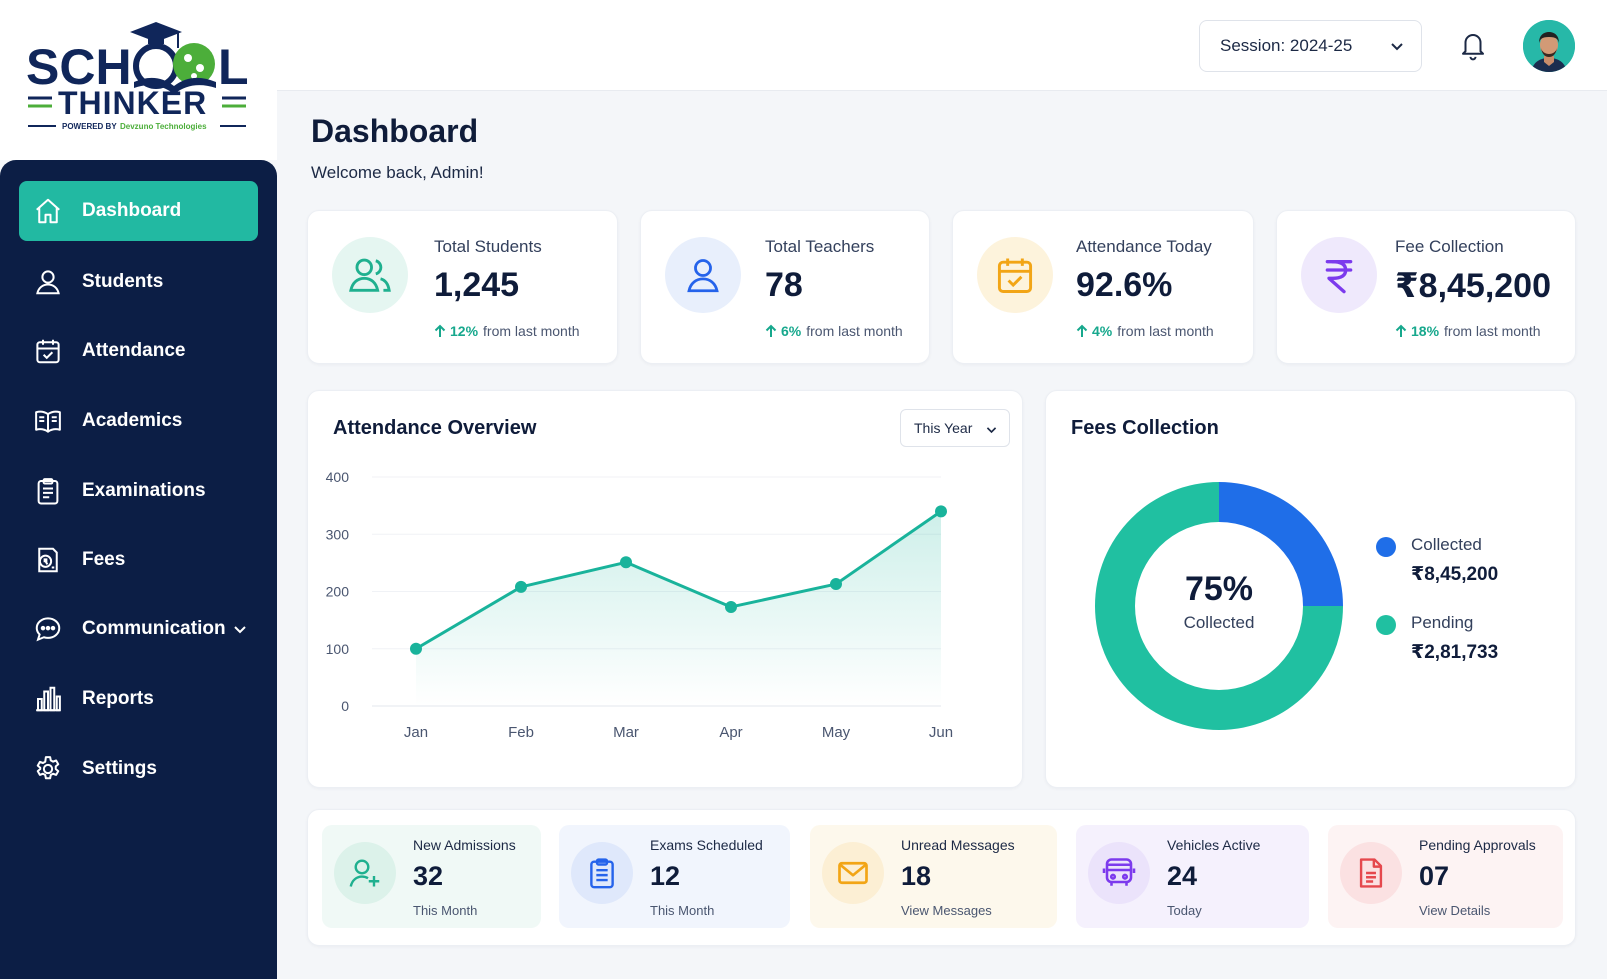 This screenshot has height=979, width=1607. I want to click on sidebar-item-label: Fees, so click(104, 559).